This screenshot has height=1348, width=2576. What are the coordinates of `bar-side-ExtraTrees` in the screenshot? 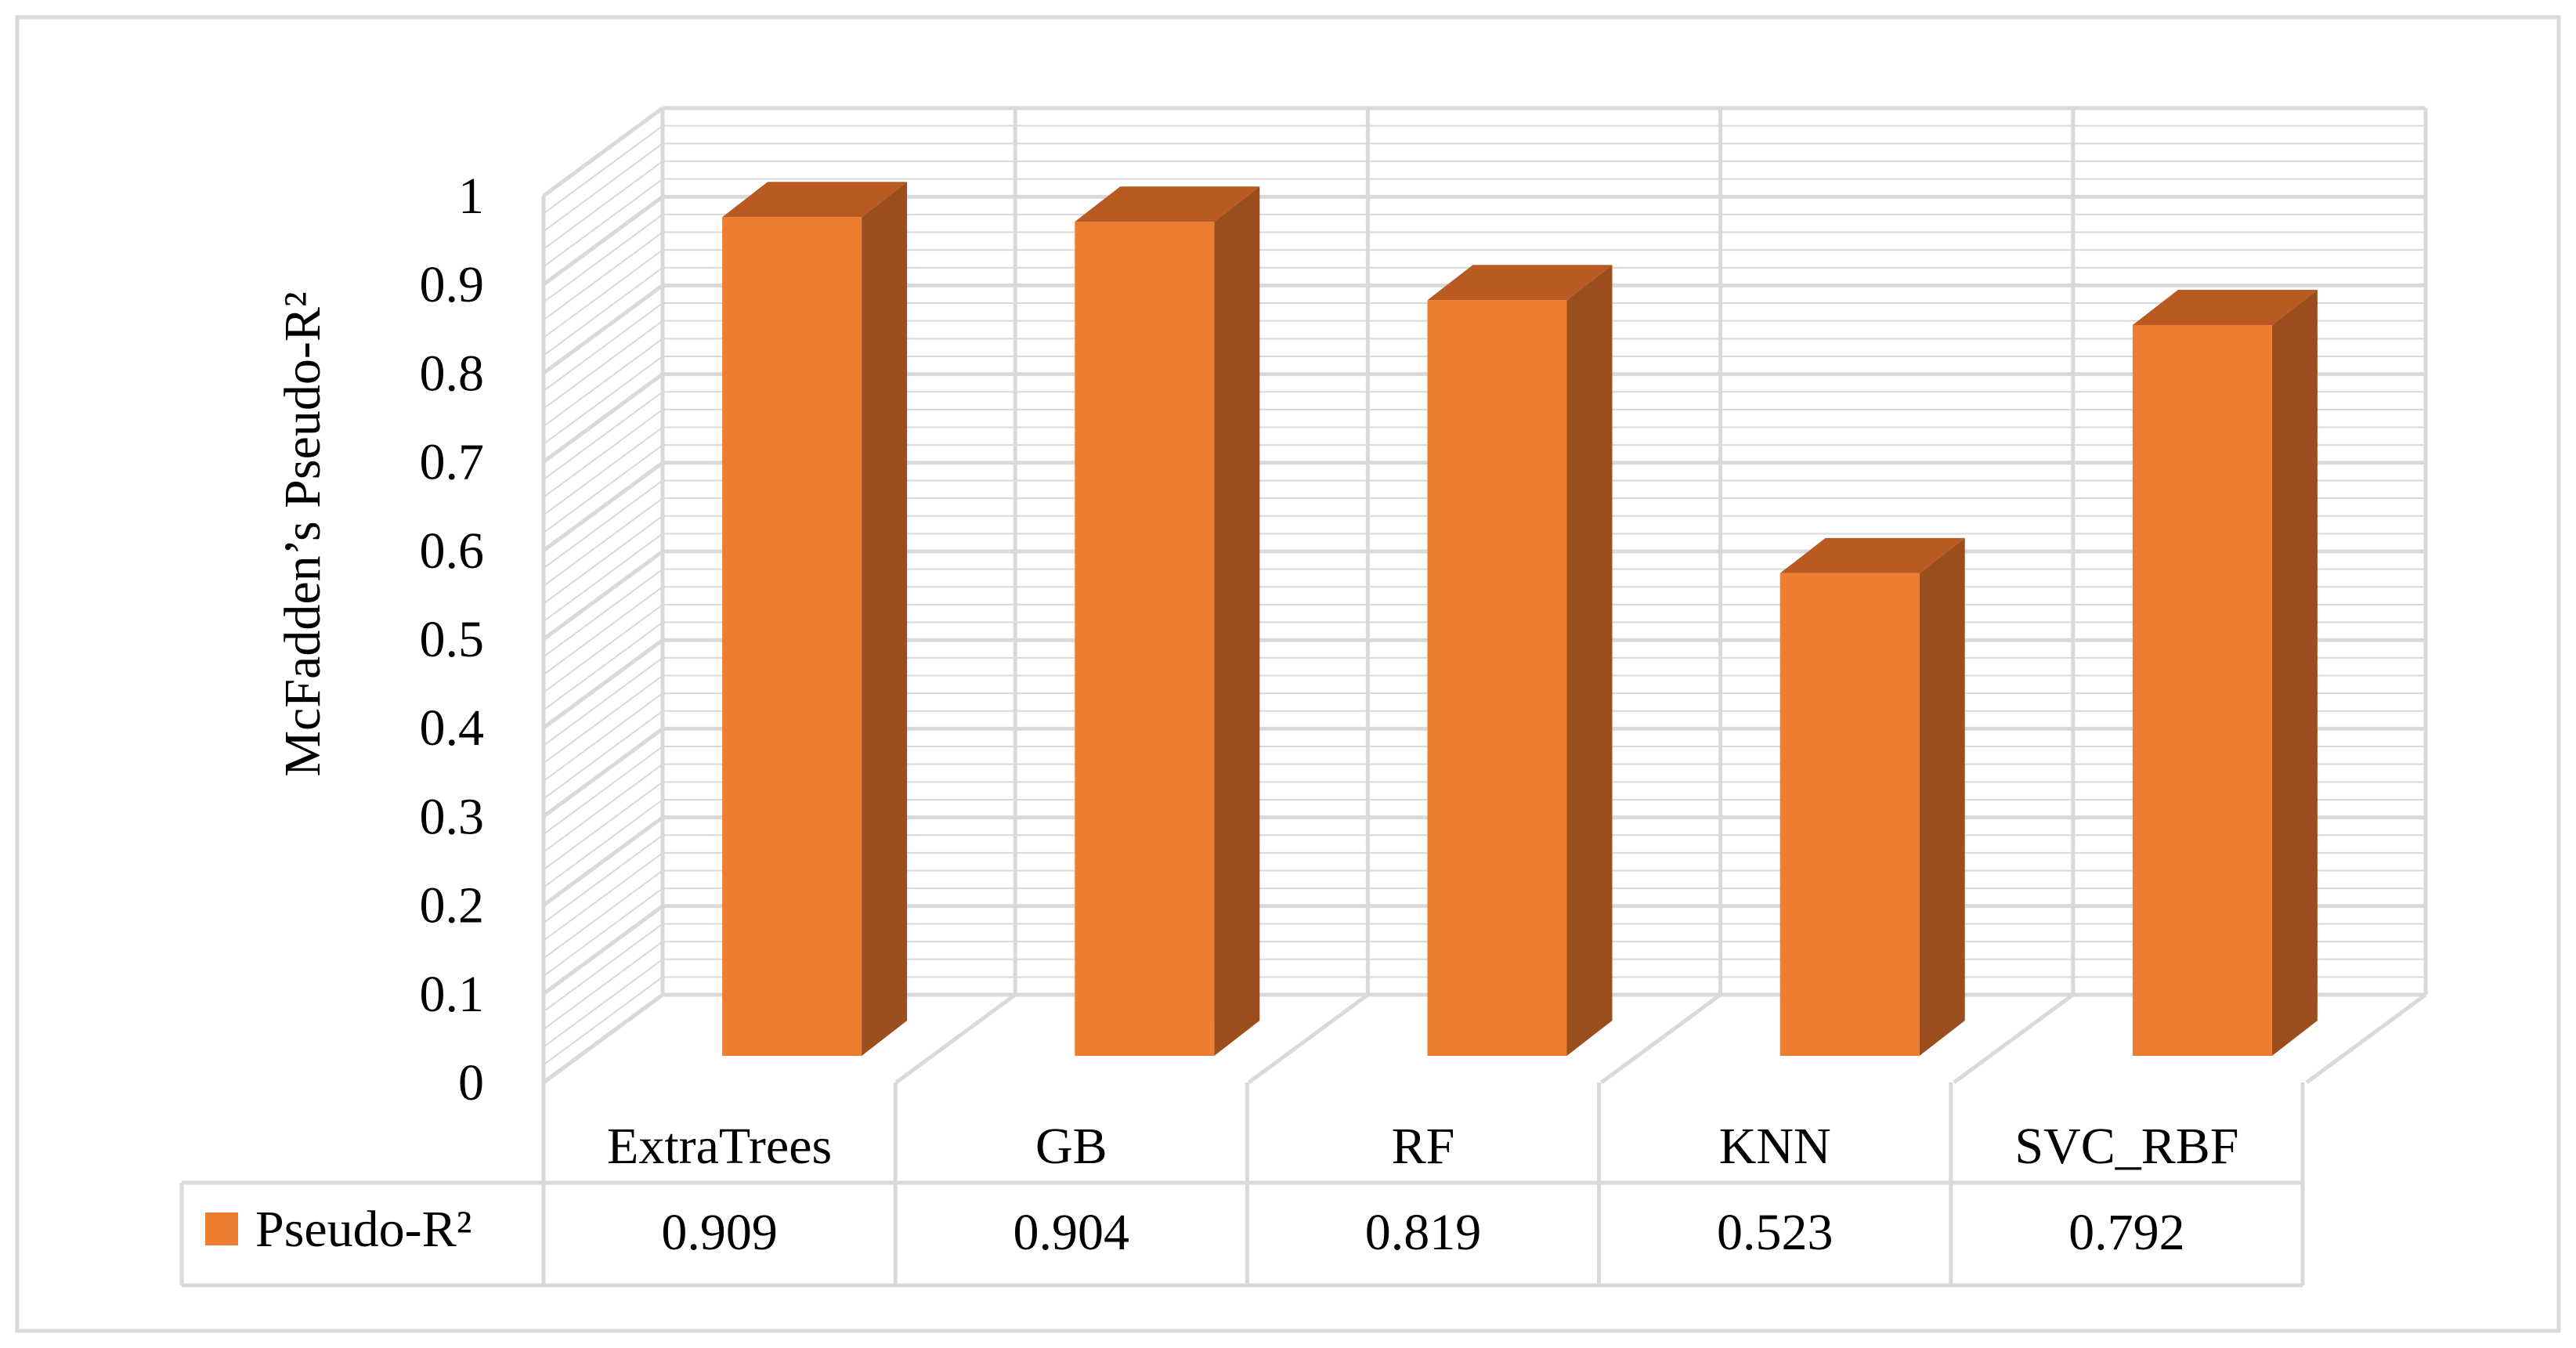 It's located at (885, 619).